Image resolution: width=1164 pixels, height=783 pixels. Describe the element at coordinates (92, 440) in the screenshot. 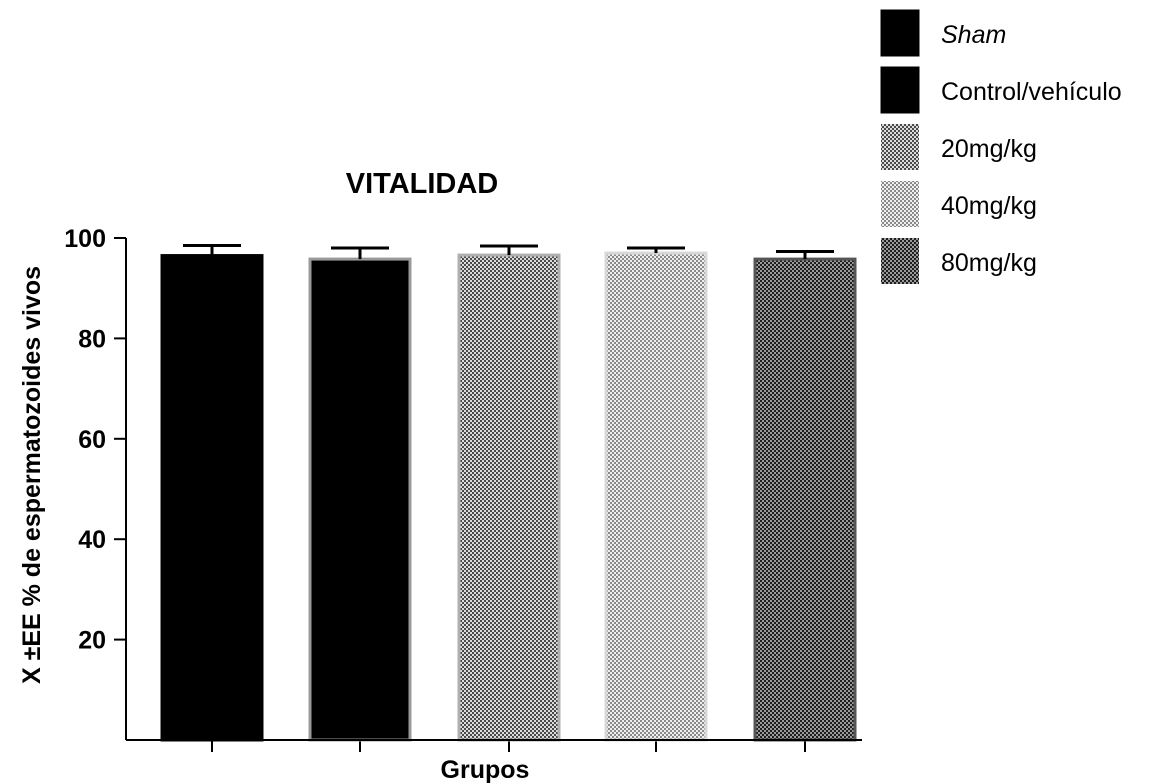

I see `y-tick-label: 60` at that location.